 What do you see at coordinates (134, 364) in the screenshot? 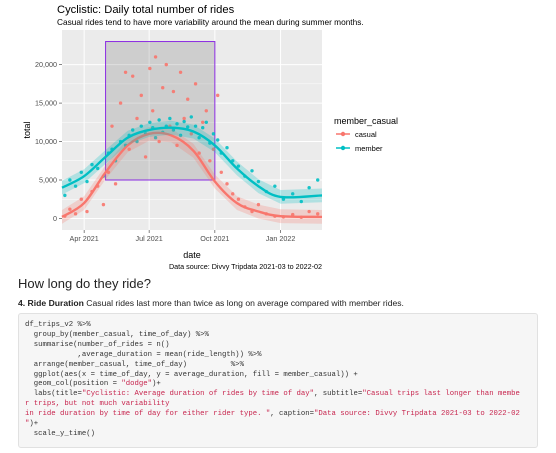
I see `code-line: arrange(member_casual, time_of_day) %>%` at bounding box center [134, 364].